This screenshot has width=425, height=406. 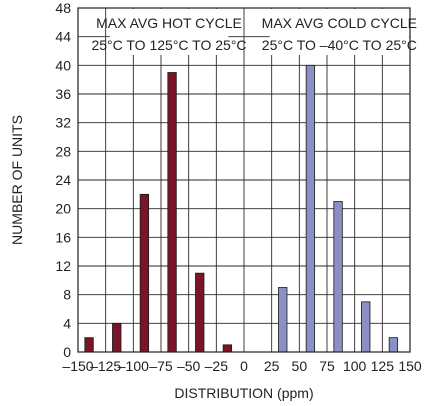 I want to click on x-tick-label: 125, so click(x=383, y=366).